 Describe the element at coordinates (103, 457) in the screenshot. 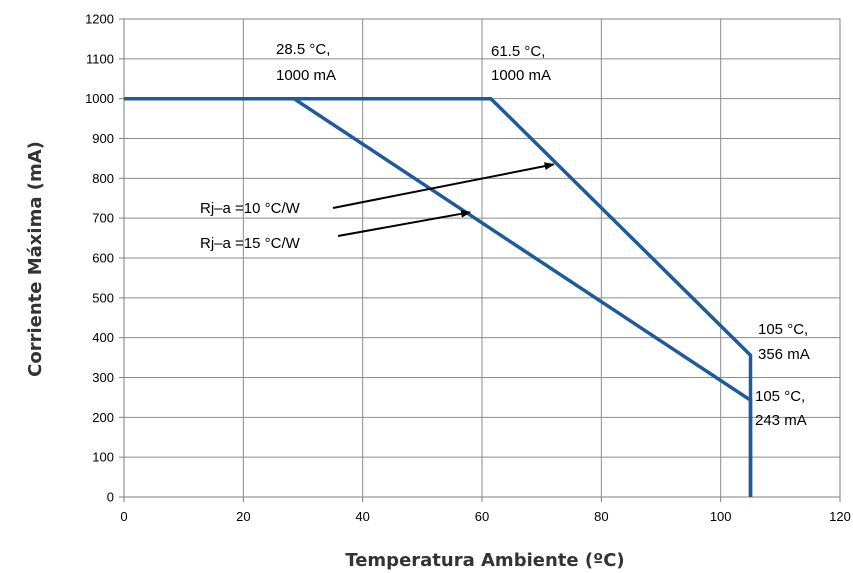

I see `y-tick-label: 100` at that location.